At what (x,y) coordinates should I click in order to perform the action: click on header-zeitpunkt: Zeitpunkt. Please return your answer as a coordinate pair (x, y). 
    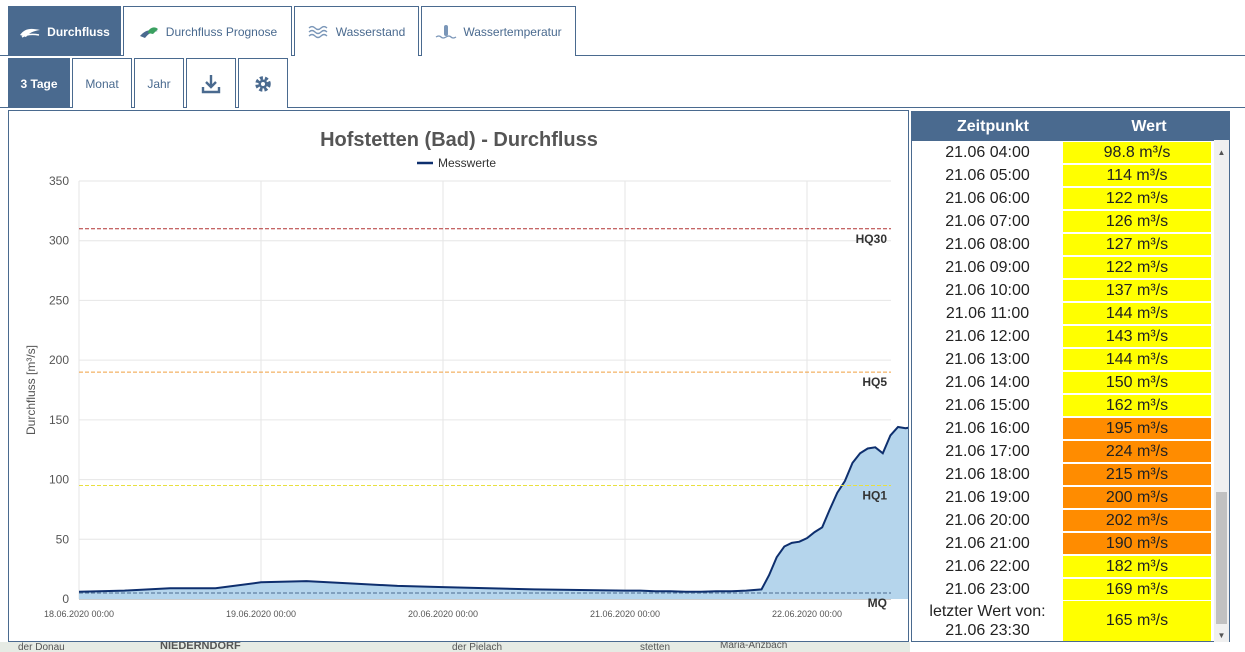
    Looking at the image, I should click on (993, 126).